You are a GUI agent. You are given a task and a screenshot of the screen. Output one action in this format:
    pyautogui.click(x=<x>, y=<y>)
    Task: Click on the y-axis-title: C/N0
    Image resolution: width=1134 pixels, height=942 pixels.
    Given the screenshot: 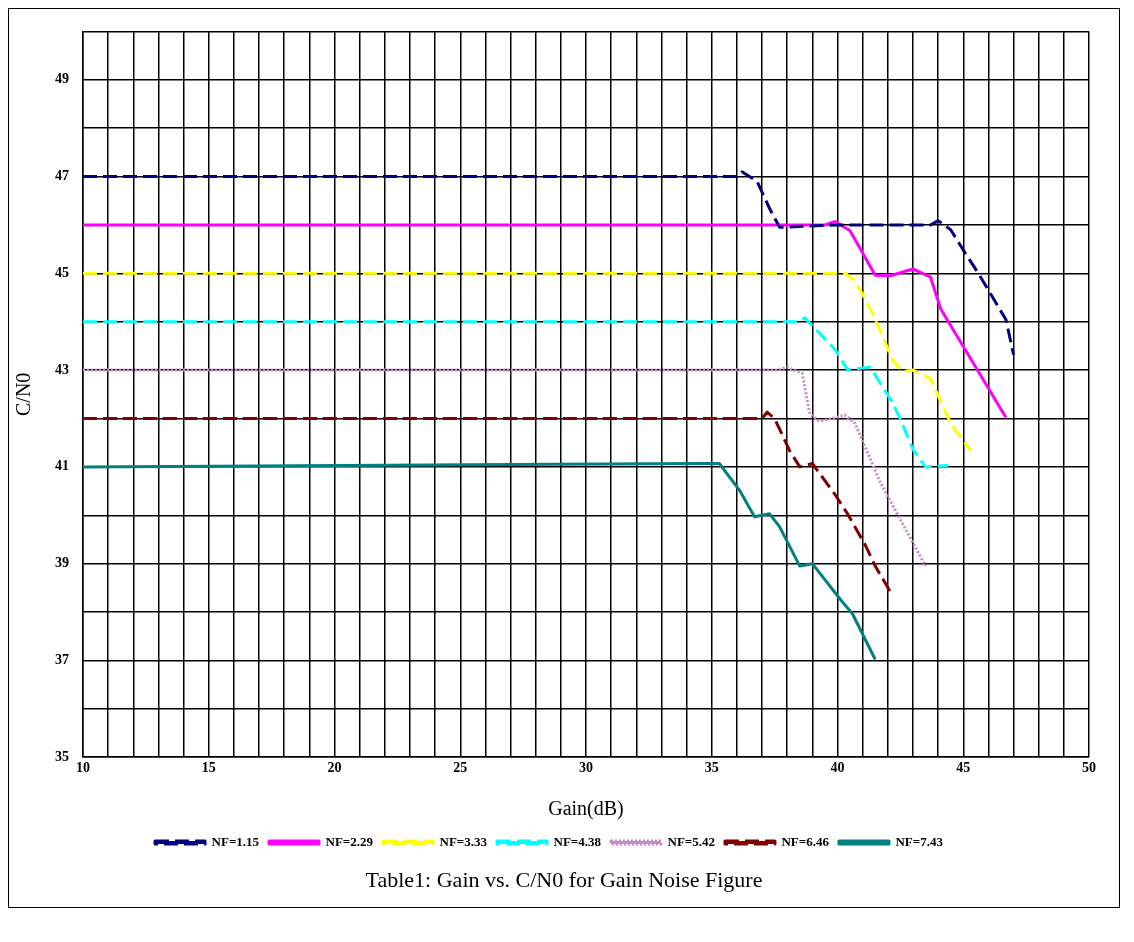 What is the action you would take?
    pyautogui.click(x=23, y=394)
    